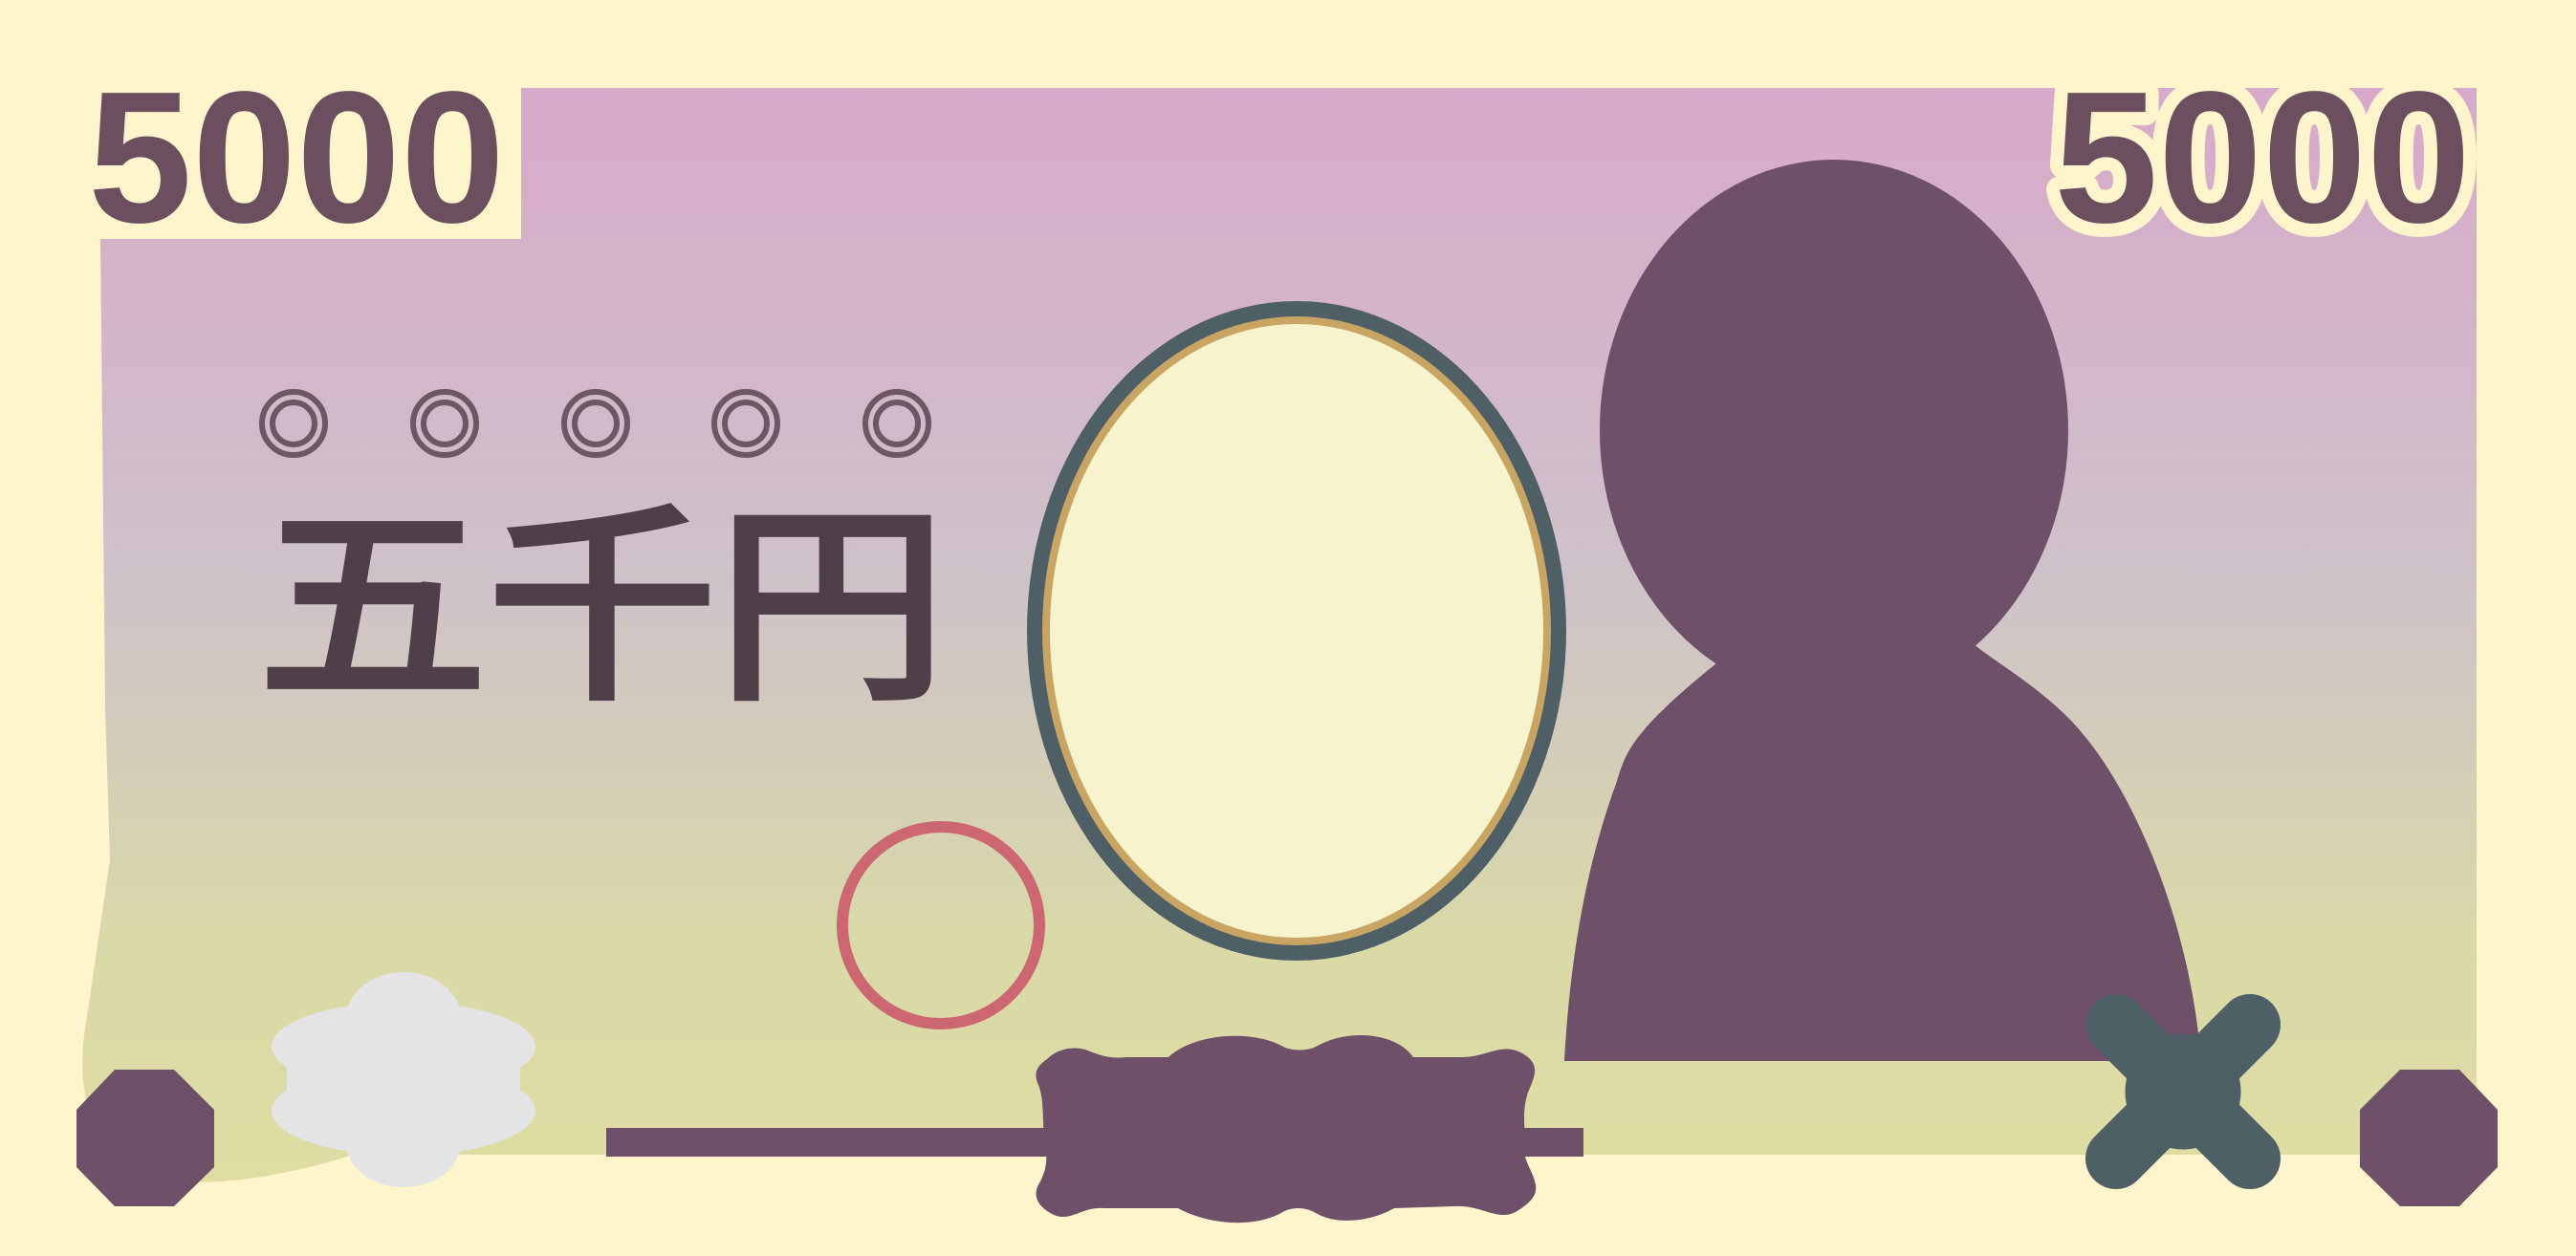 The width and height of the screenshot is (2576, 1256). Describe the element at coordinates (1296, 631) in the screenshot. I see `oval-watermark-frame` at that location.